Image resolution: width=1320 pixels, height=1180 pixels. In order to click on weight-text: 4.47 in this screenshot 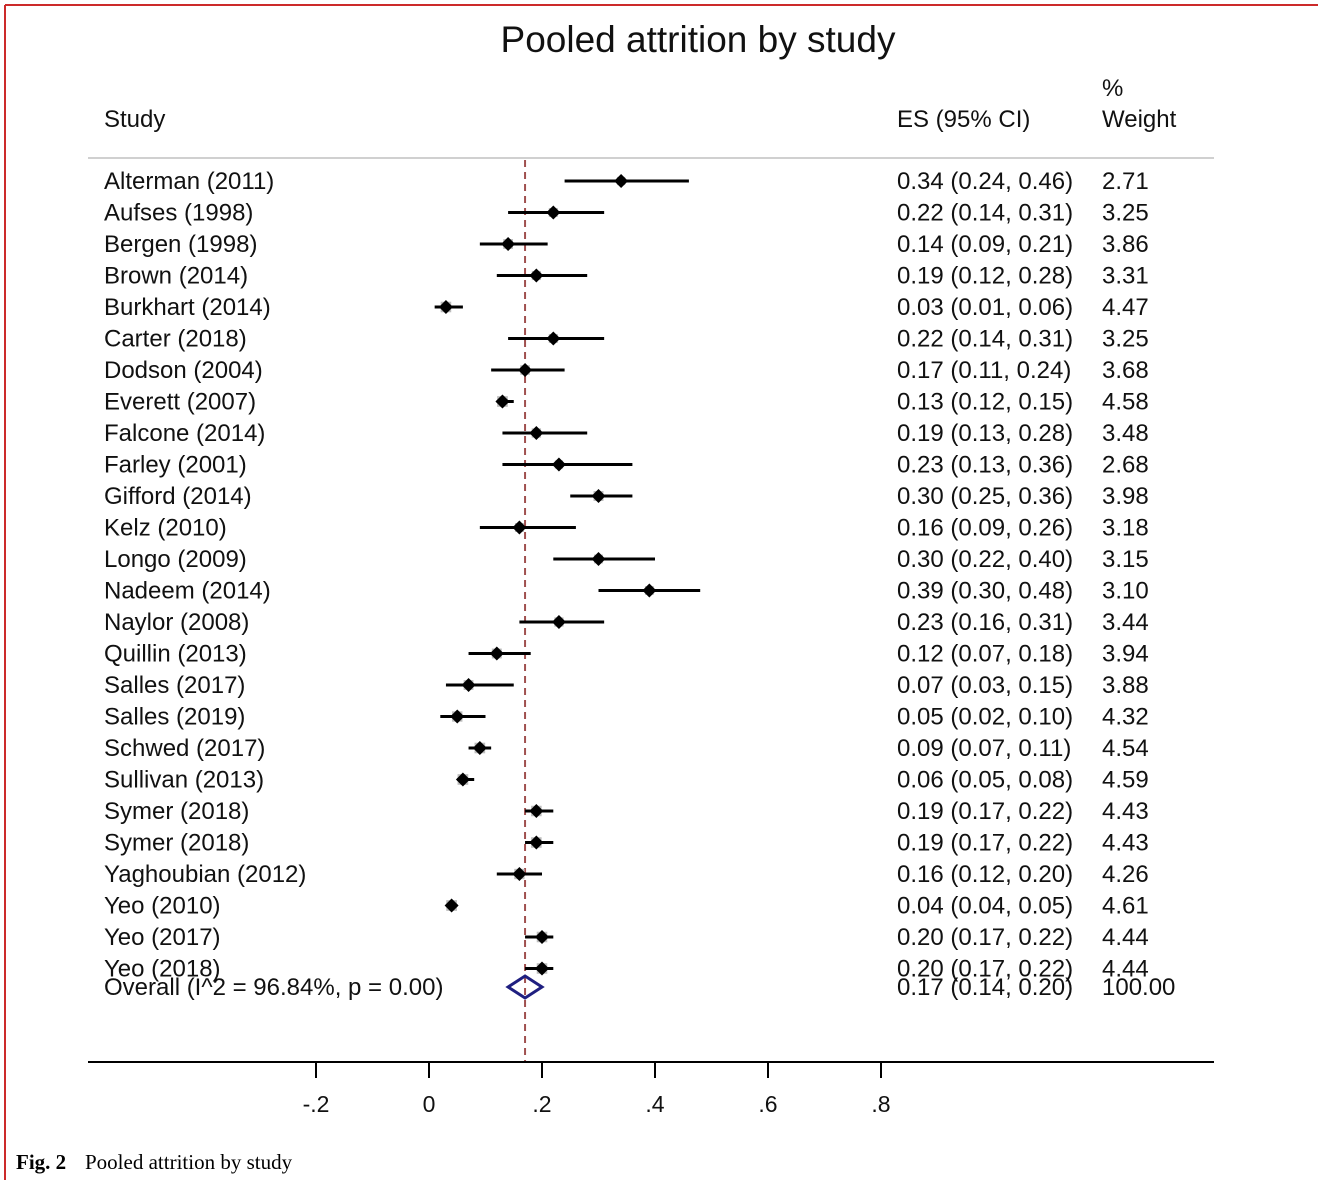, I will do `click(1125, 307)`.